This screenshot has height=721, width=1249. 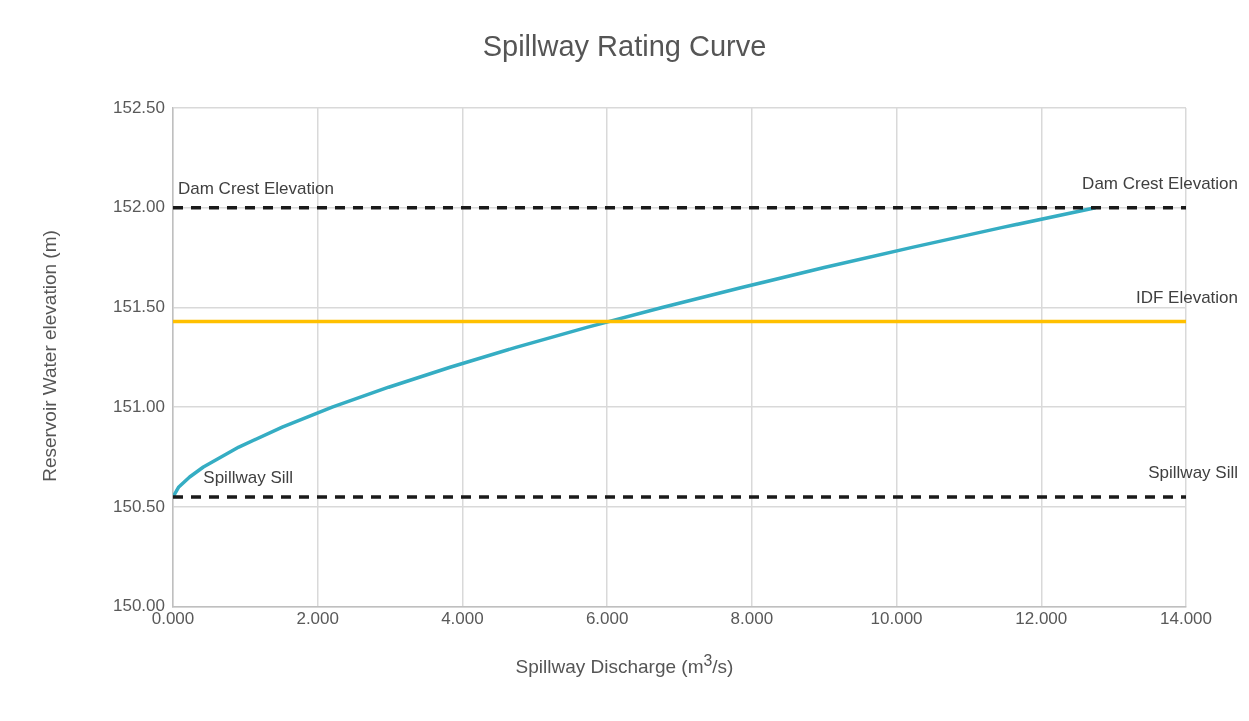 What do you see at coordinates (1193, 473) in the screenshot?
I see `ref-line-label: Spillway Sill` at bounding box center [1193, 473].